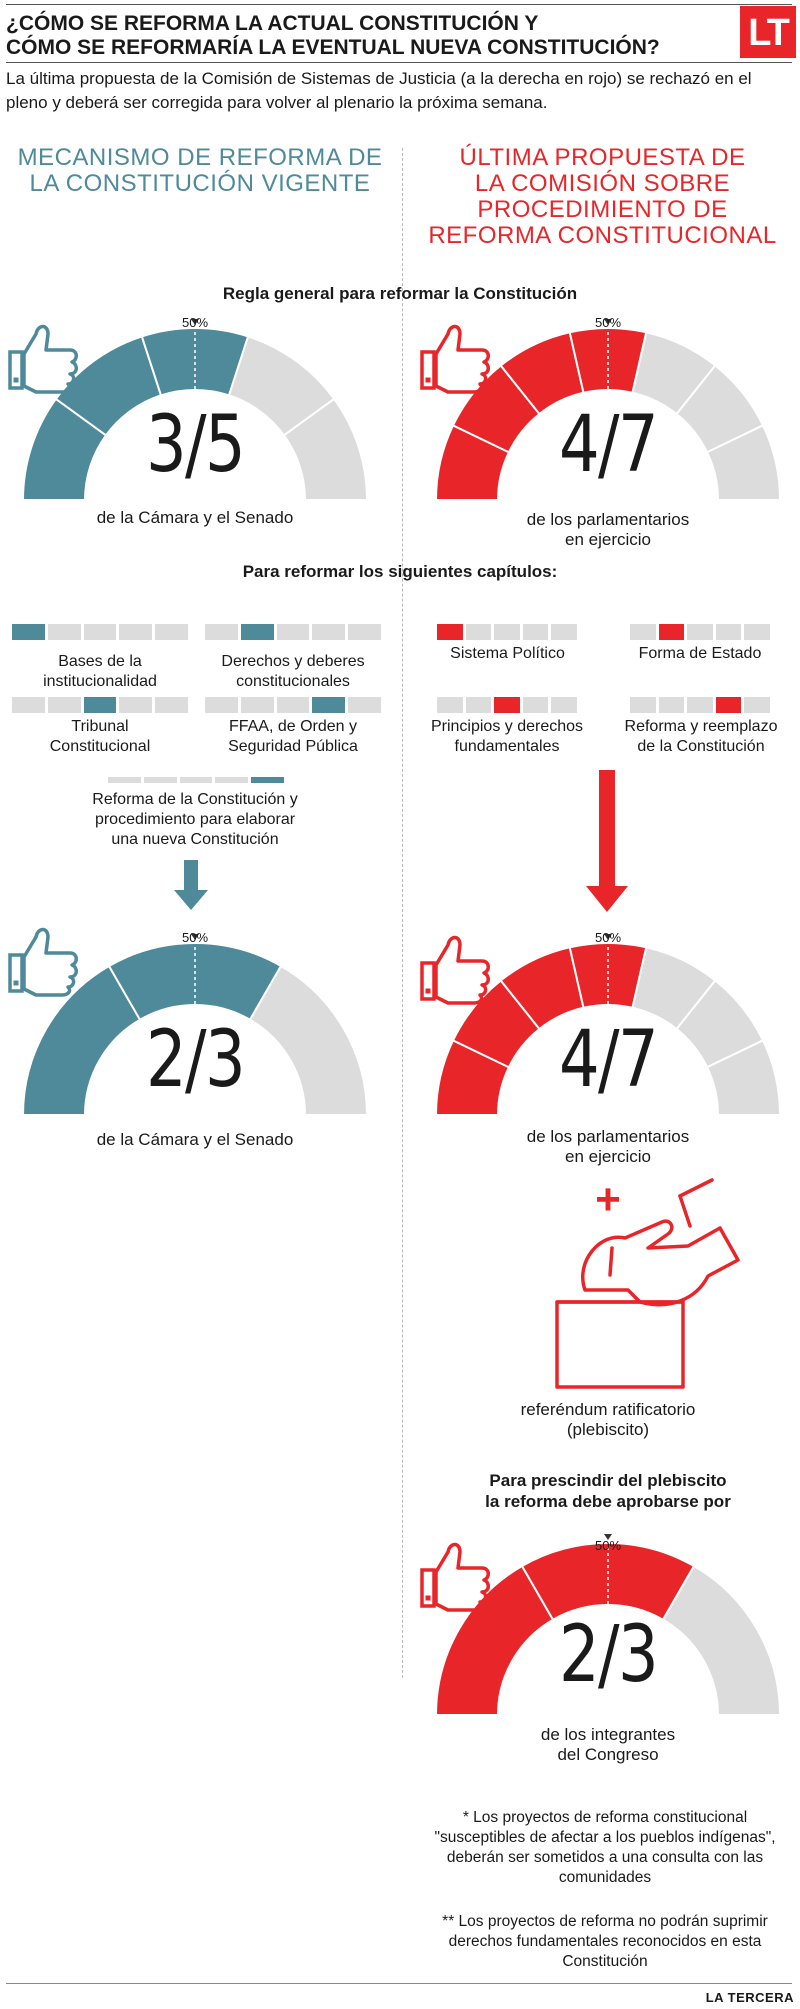 This screenshot has height=2009, width=800. Describe the element at coordinates (608, 1429) in the screenshot. I see `referendum-line: (plebiscito)` at that location.